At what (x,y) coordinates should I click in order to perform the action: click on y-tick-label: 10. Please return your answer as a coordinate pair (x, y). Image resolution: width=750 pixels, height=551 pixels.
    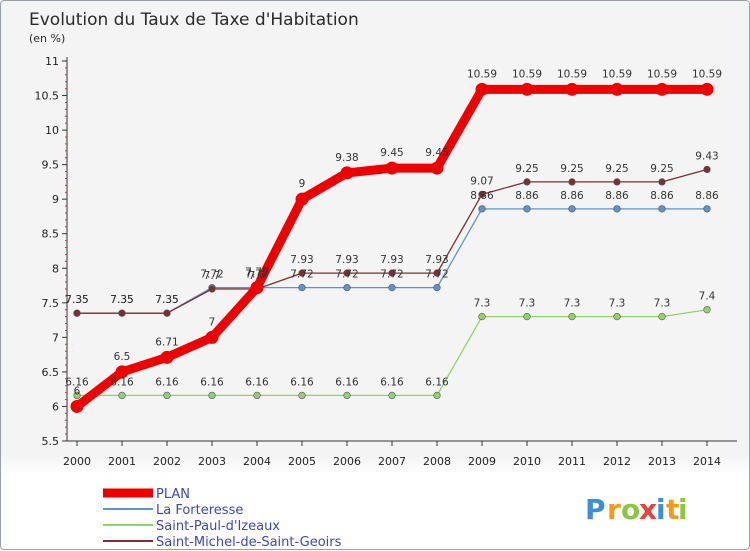
    Looking at the image, I should click on (52, 130).